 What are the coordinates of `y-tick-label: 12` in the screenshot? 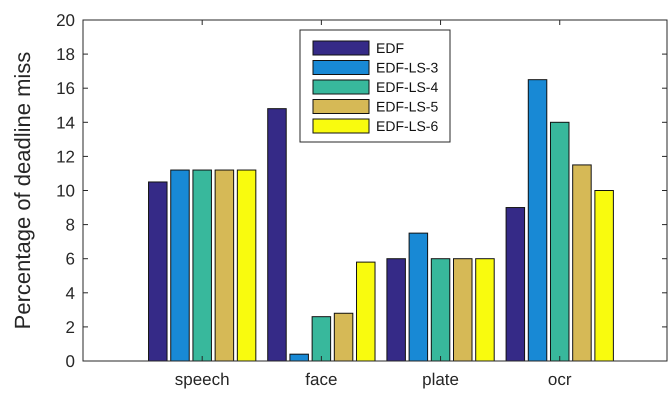 It's located at (65, 156).